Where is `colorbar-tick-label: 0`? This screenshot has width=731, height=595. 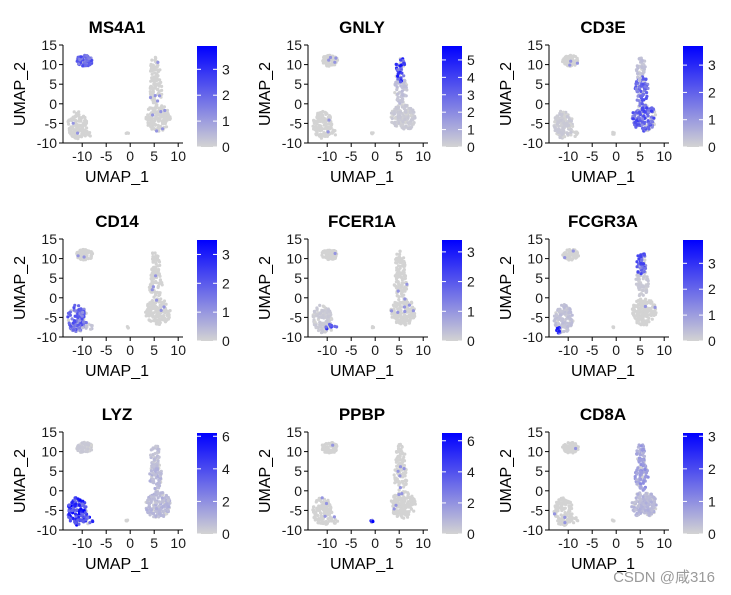
colorbar-tick-label: 0 is located at coordinates (471, 341).